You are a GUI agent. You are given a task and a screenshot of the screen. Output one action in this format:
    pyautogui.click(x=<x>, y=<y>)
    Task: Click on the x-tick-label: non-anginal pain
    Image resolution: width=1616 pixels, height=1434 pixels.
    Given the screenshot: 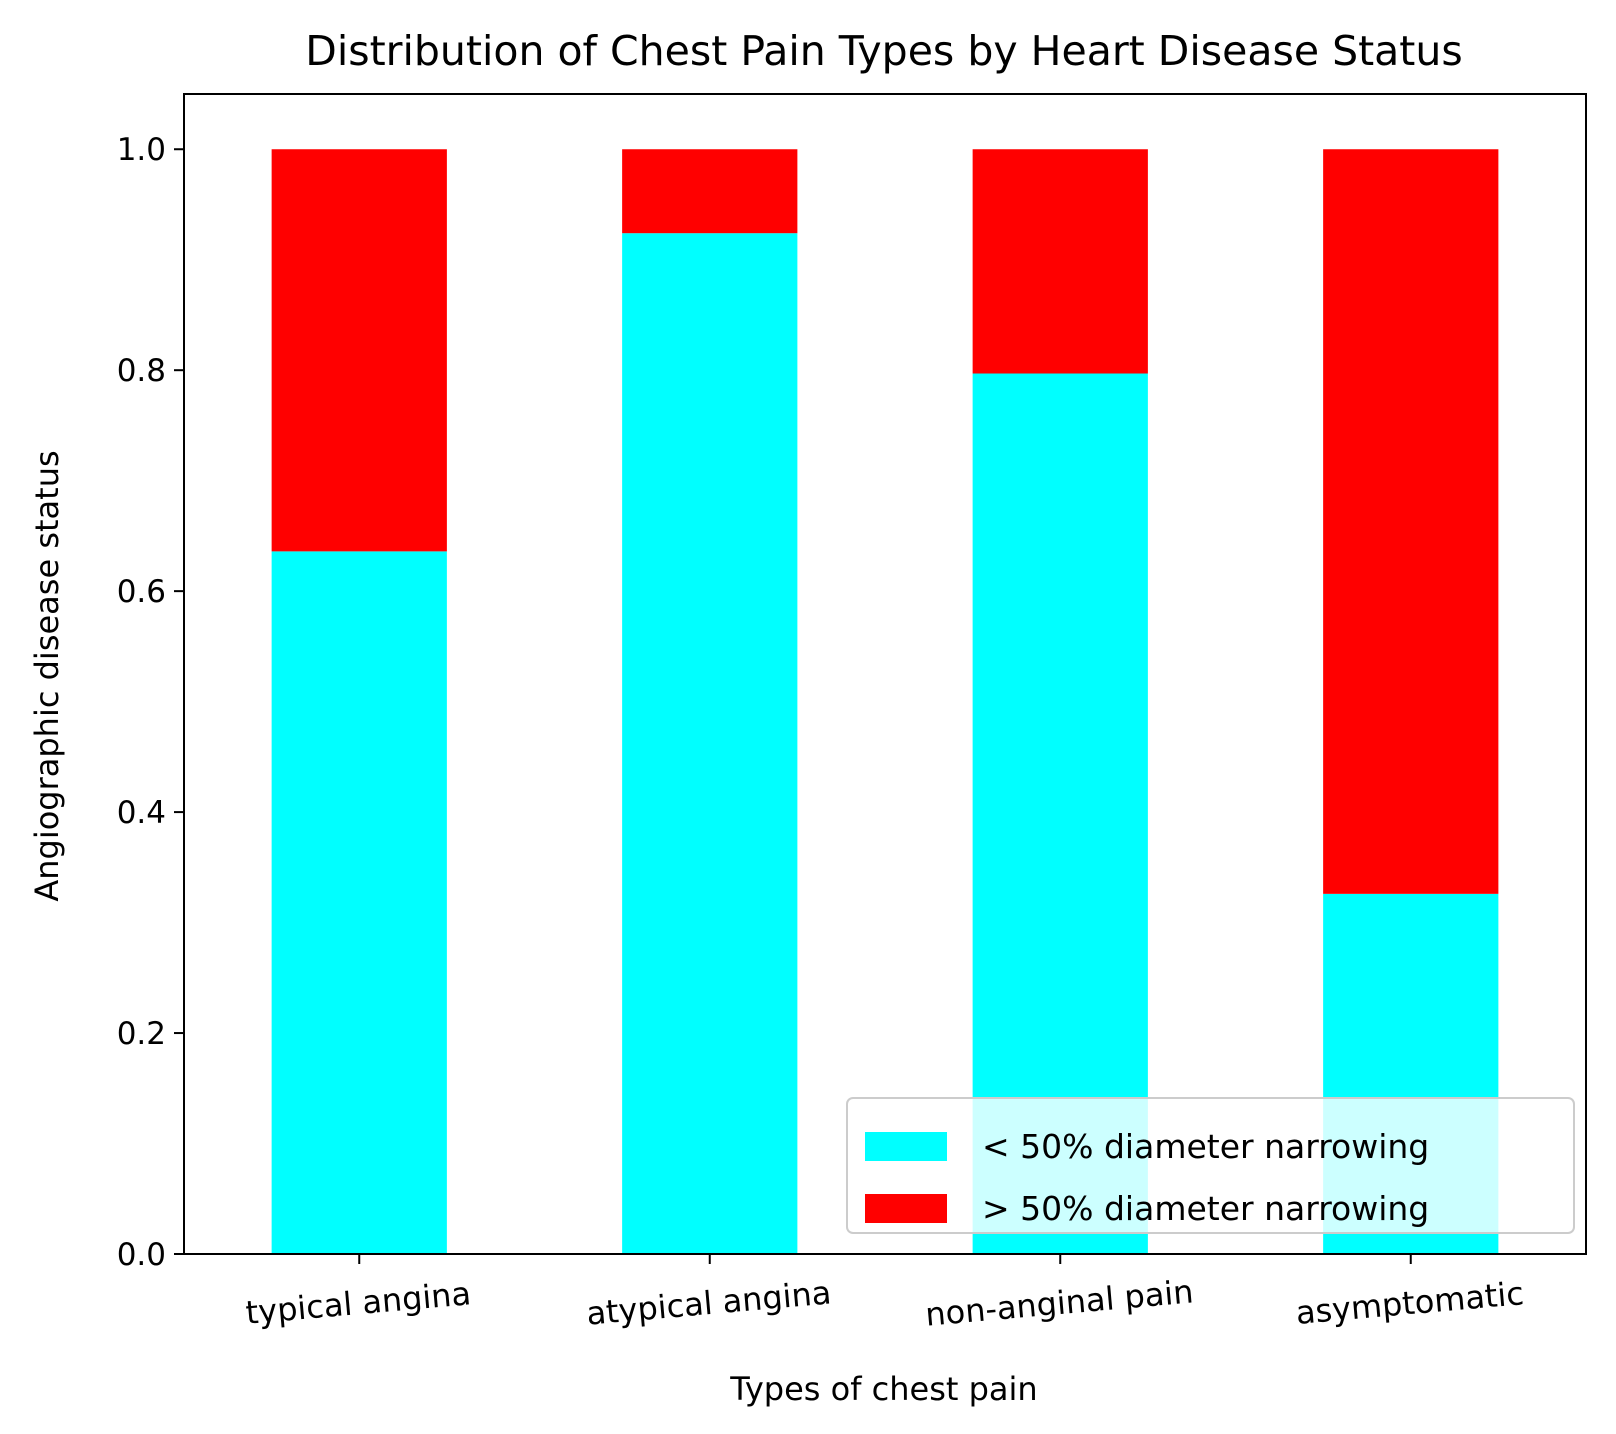 What is the action you would take?
    pyautogui.click(x=1059, y=1302)
    